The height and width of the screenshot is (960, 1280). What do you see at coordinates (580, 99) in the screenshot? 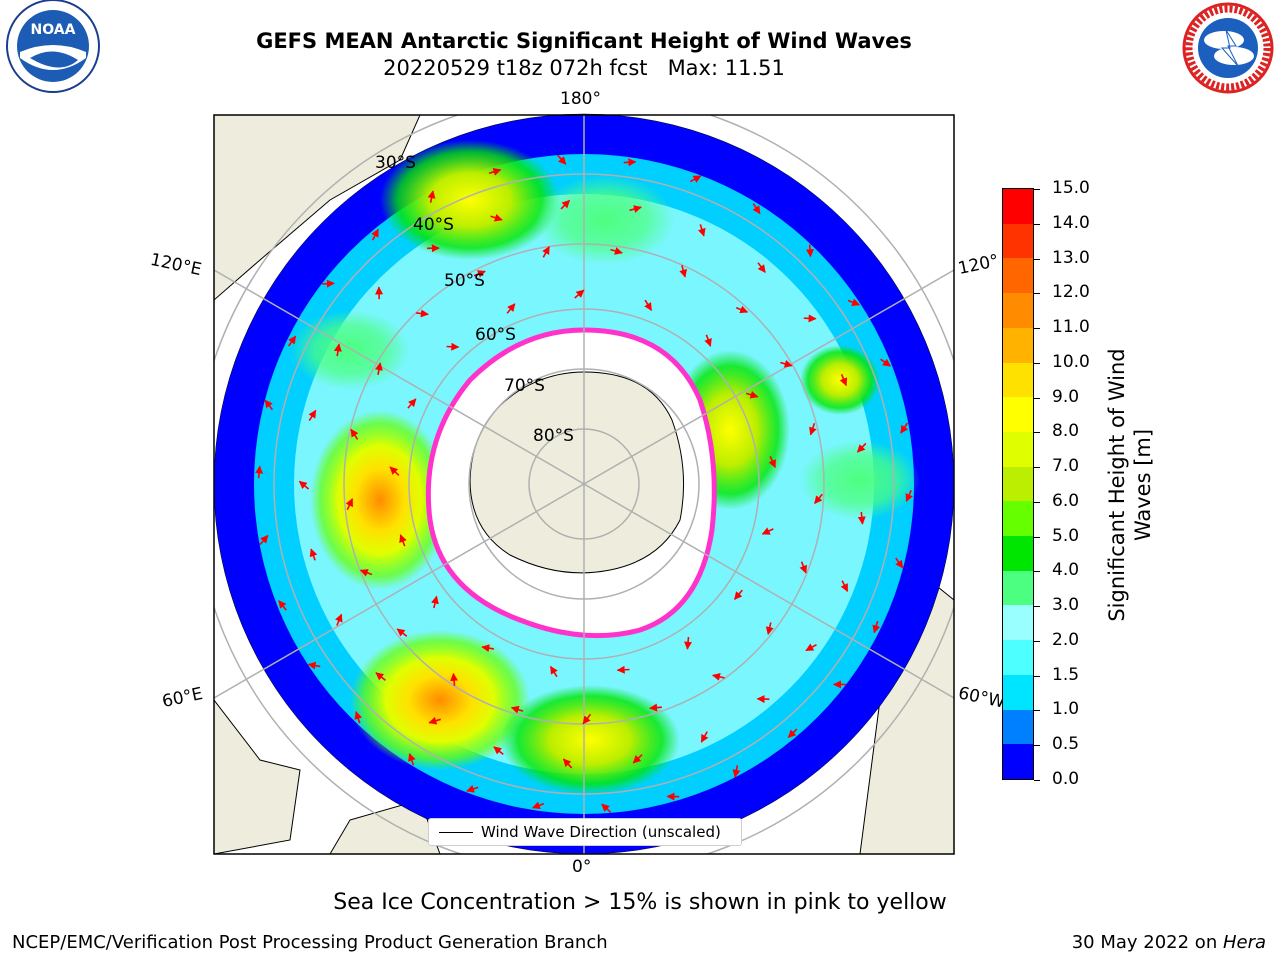
I see `lon-label-180: 180°` at bounding box center [580, 99].